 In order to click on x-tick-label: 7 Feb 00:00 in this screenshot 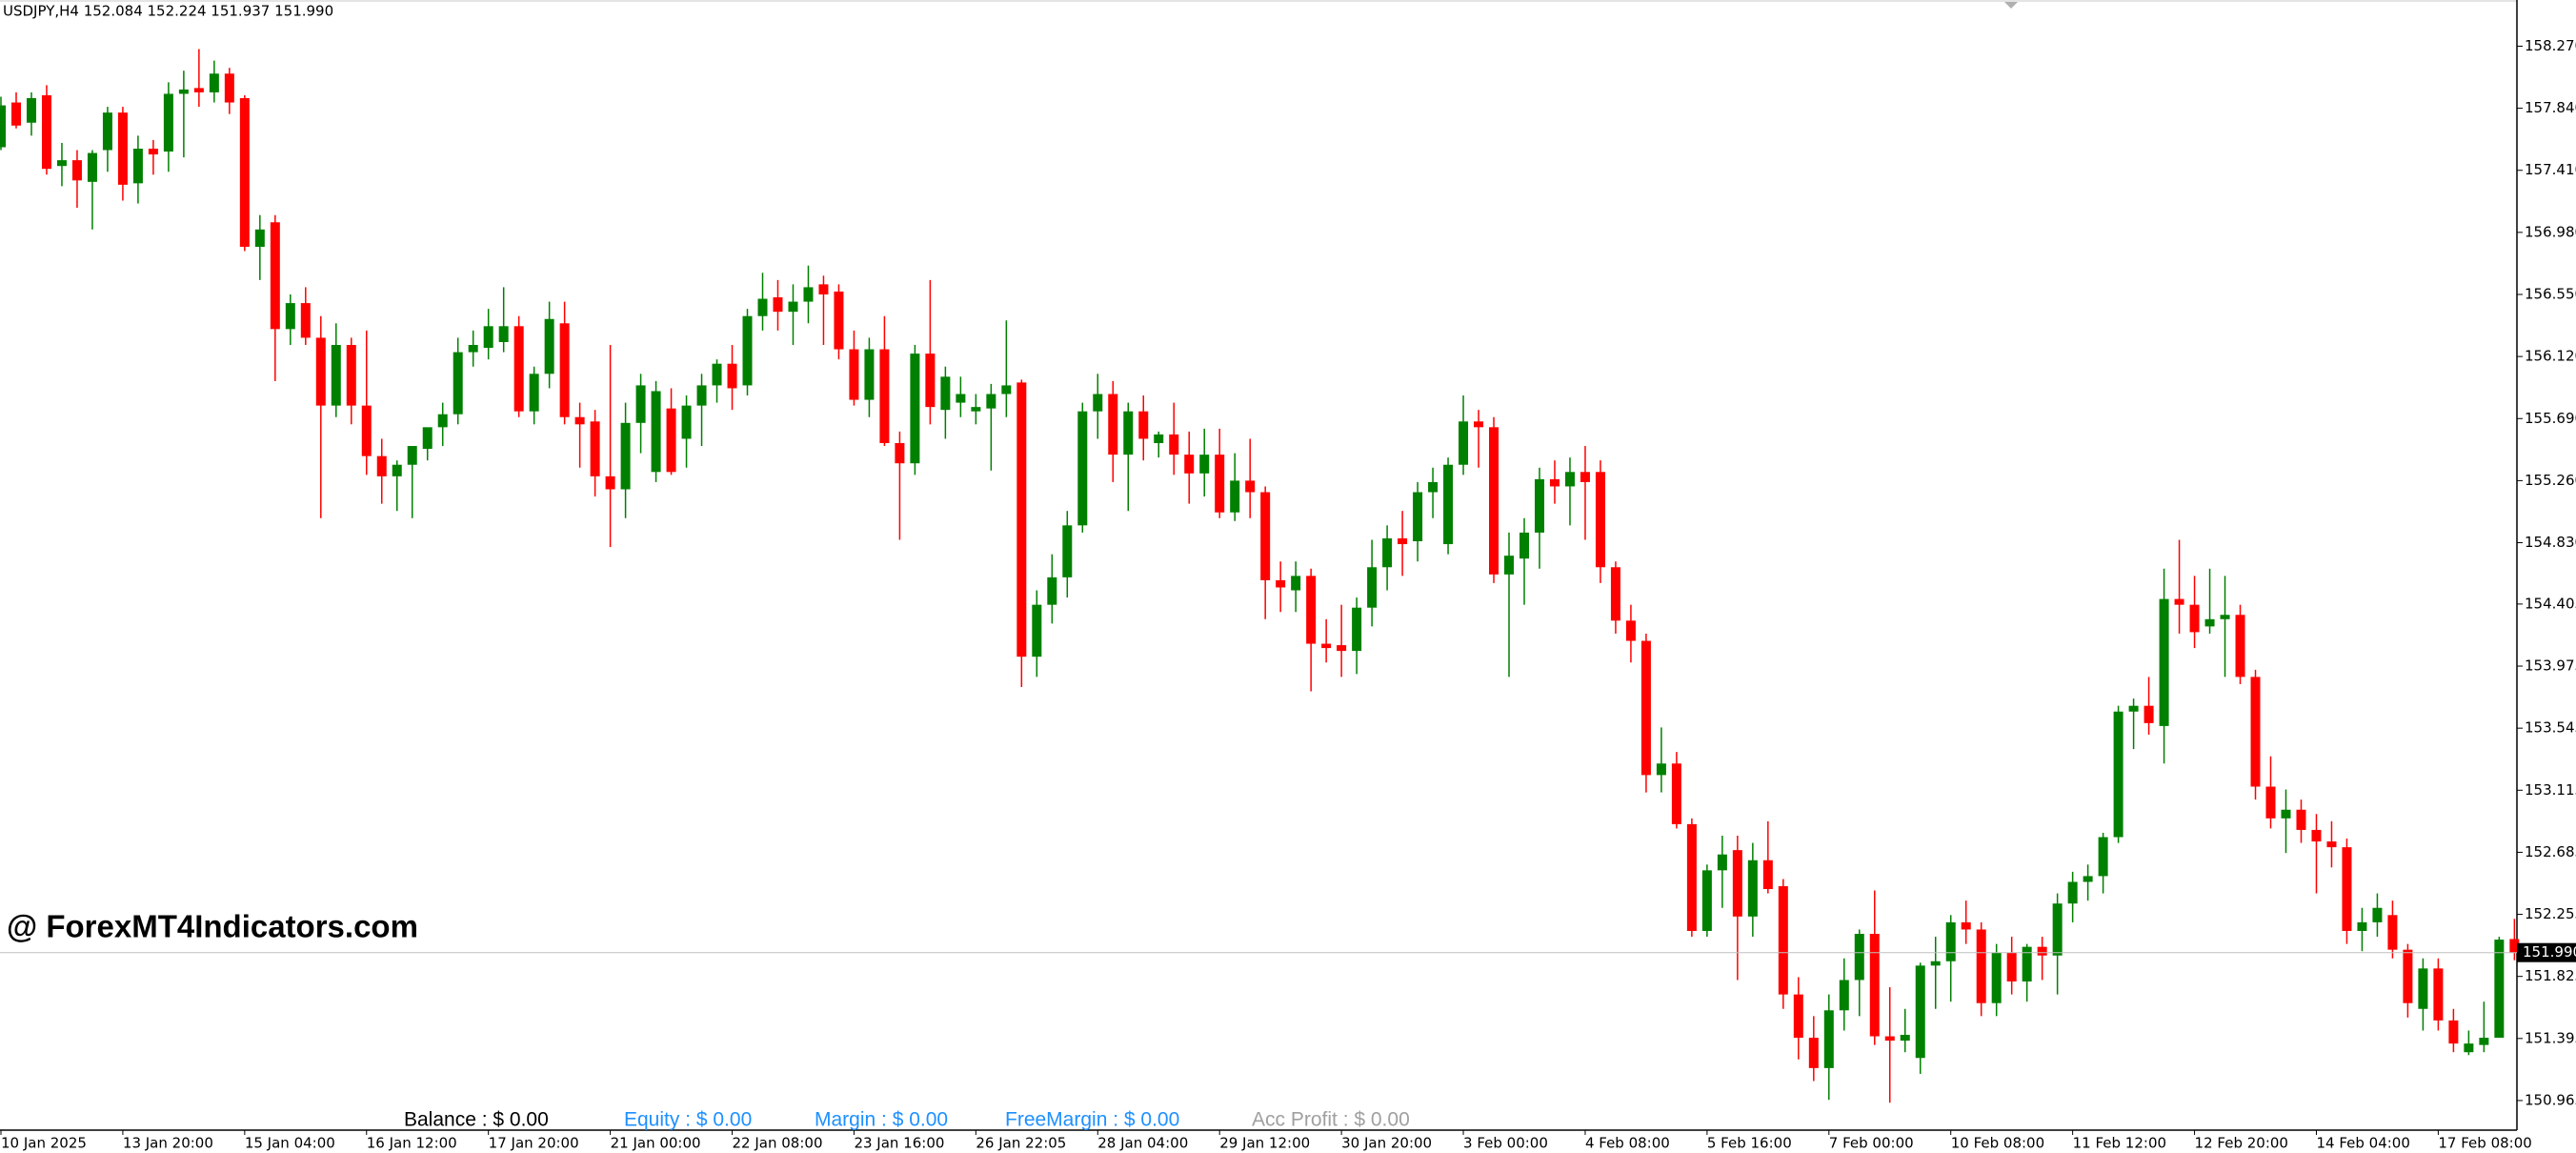, I will do `click(1872, 1143)`.